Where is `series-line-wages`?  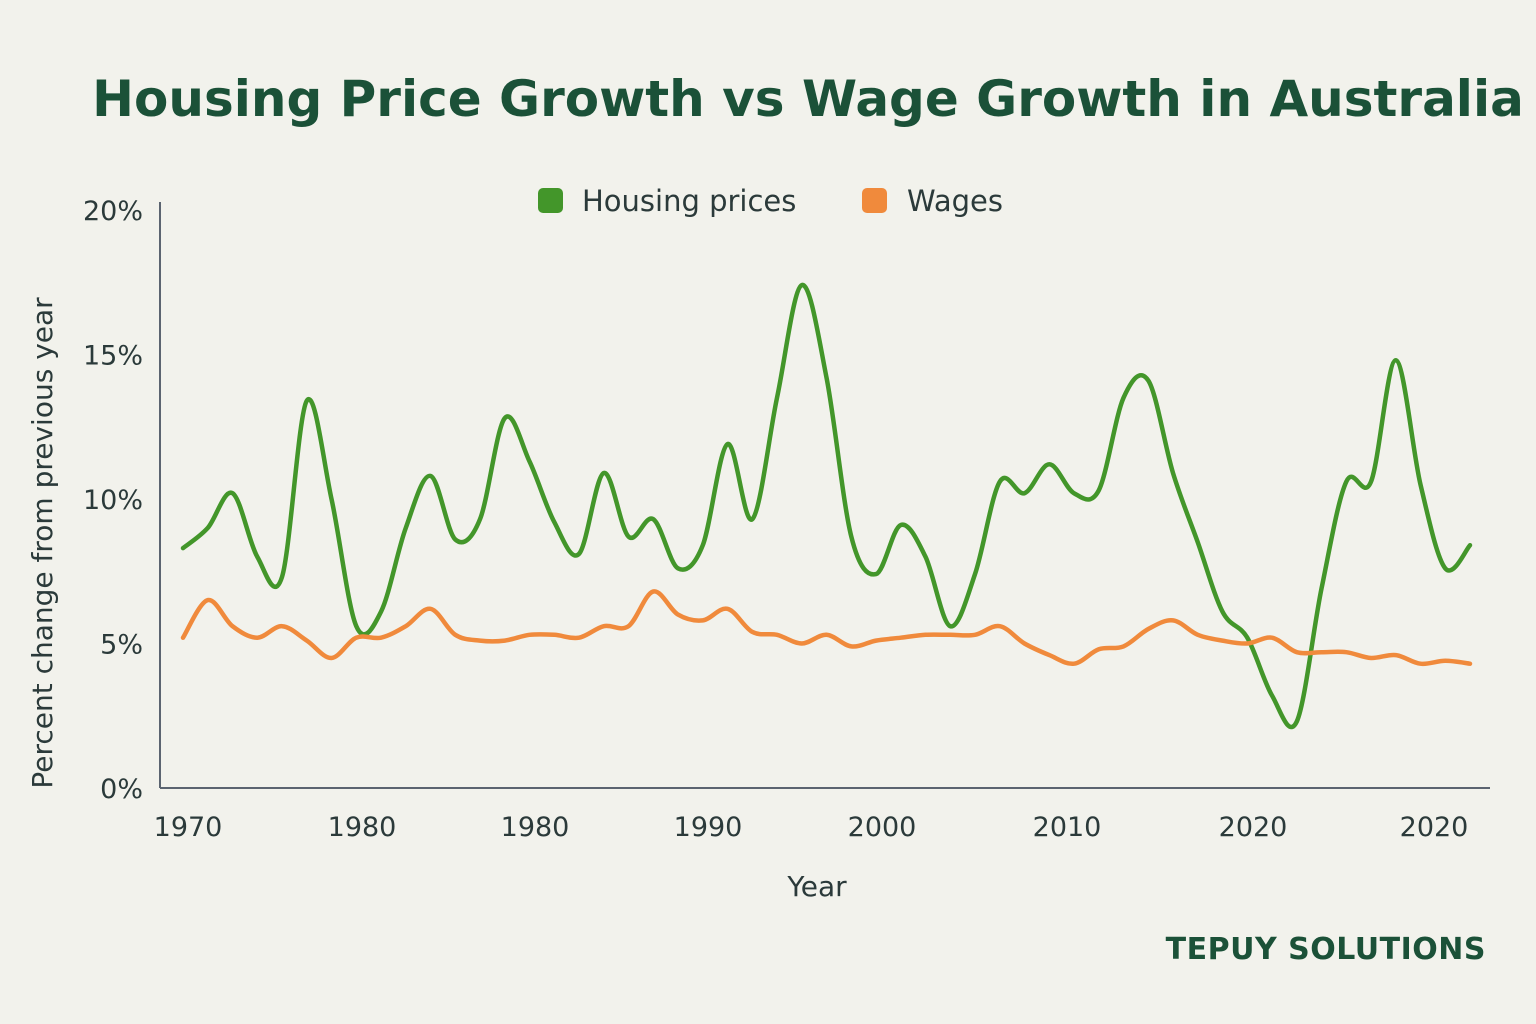 series-line-wages is located at coordinates (826, 628).